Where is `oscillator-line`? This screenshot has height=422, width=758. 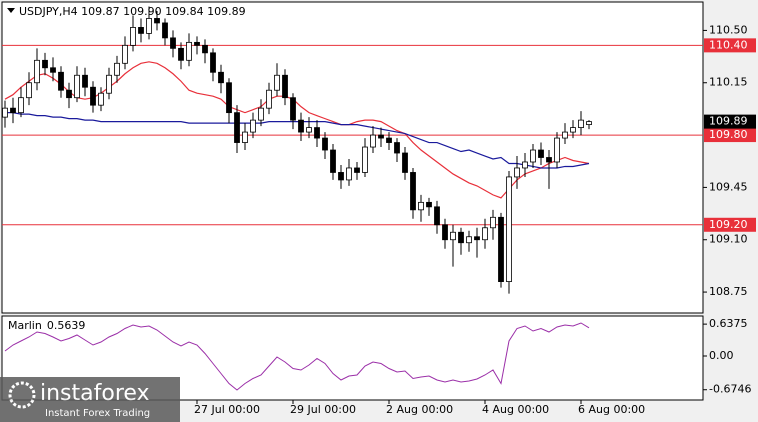 oscillator-line is located at coordinates (297, 356).